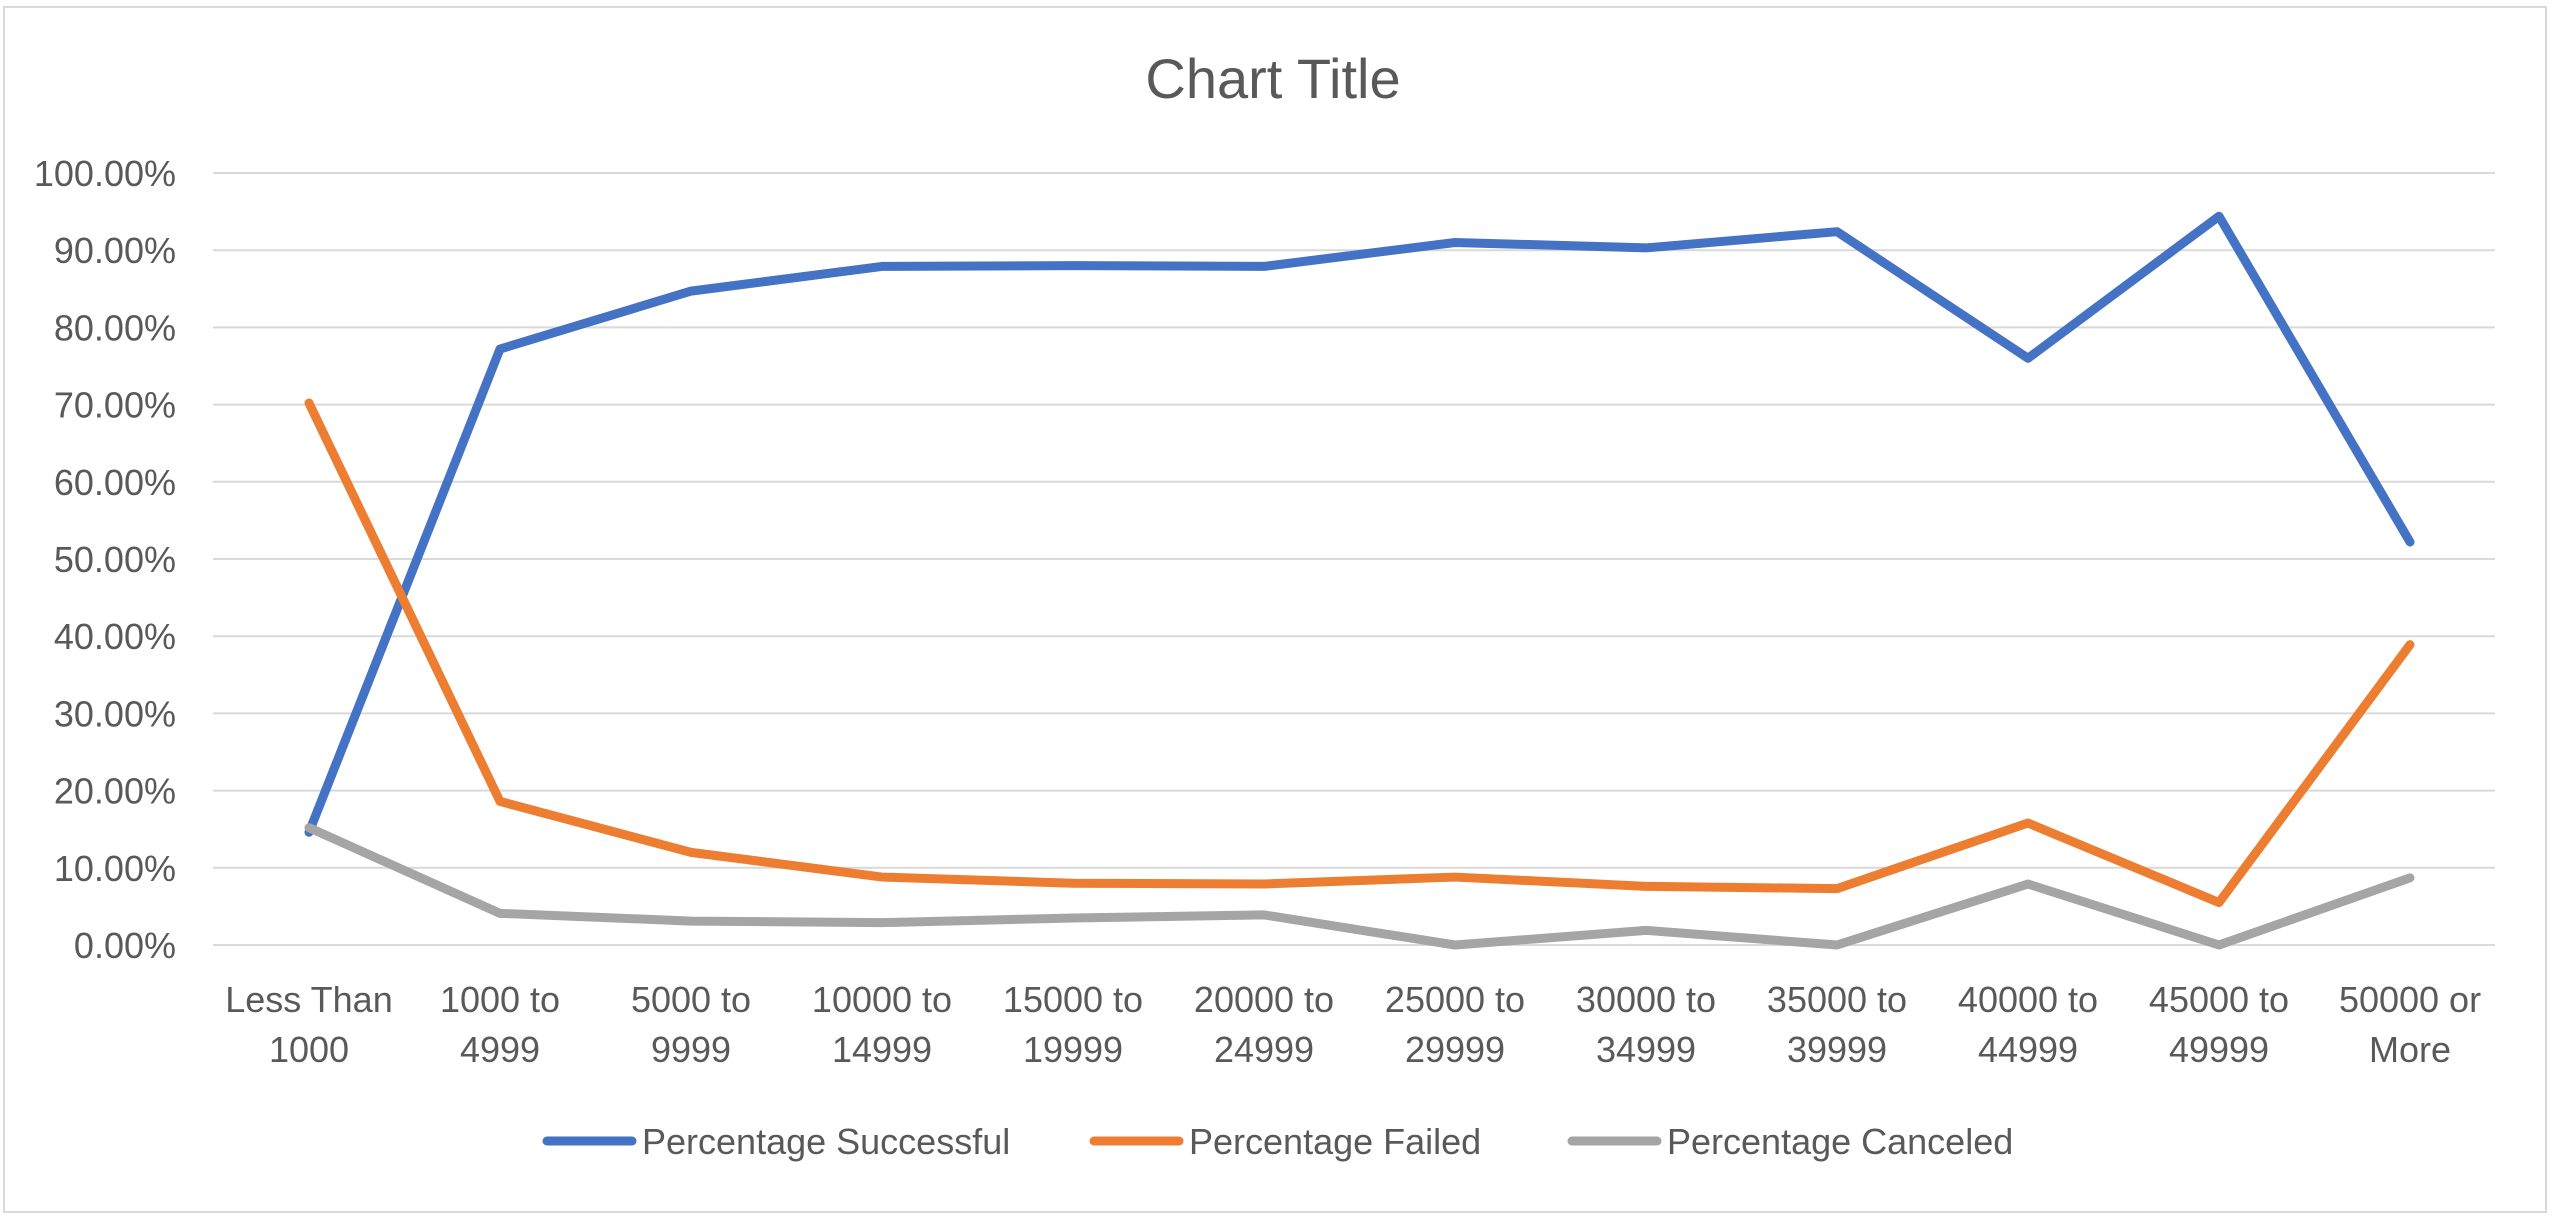 This screenshot has height=1219, width=2552. I want to click on y-tick-label: 80.00%, so click(115, 327).